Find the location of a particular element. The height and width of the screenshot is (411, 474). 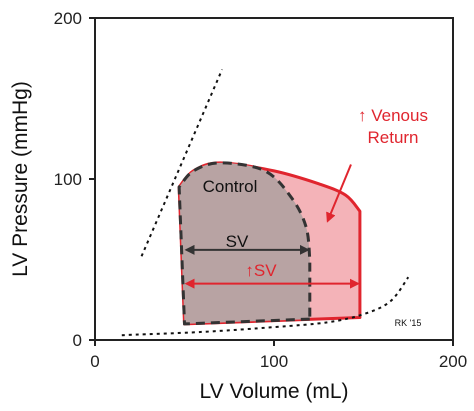

venous-return-label-line1: ↑ Venous is located at coordinates (393, 115).